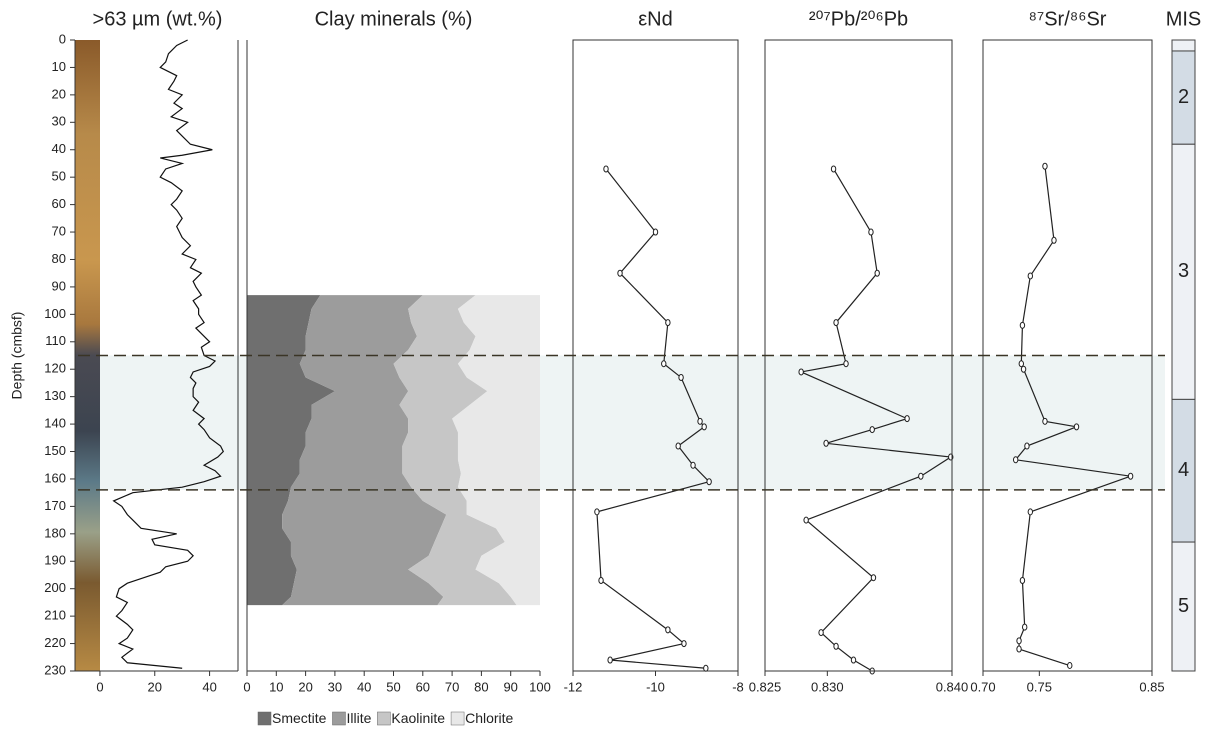 The height and width of the screenshot is (730, 1217). Describe the element at coordinates (418, 718) in the screenshot. I see `legend-label: Kaolinite` at that location.